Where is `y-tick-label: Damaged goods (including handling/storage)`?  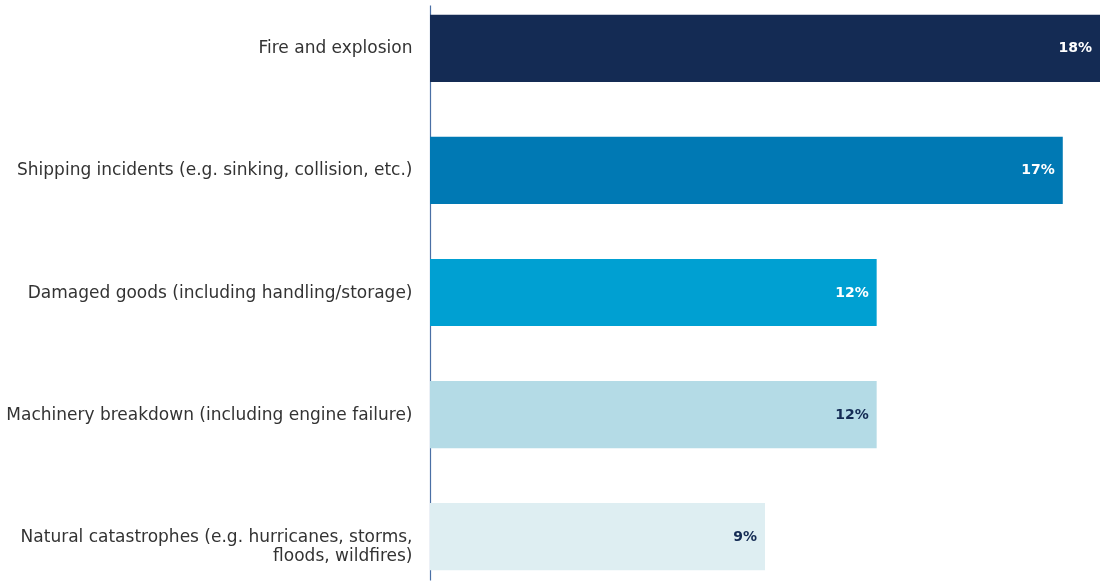
y-tick-label: Damaged goods (including handling/storage) is located at coordinates (220, 291).